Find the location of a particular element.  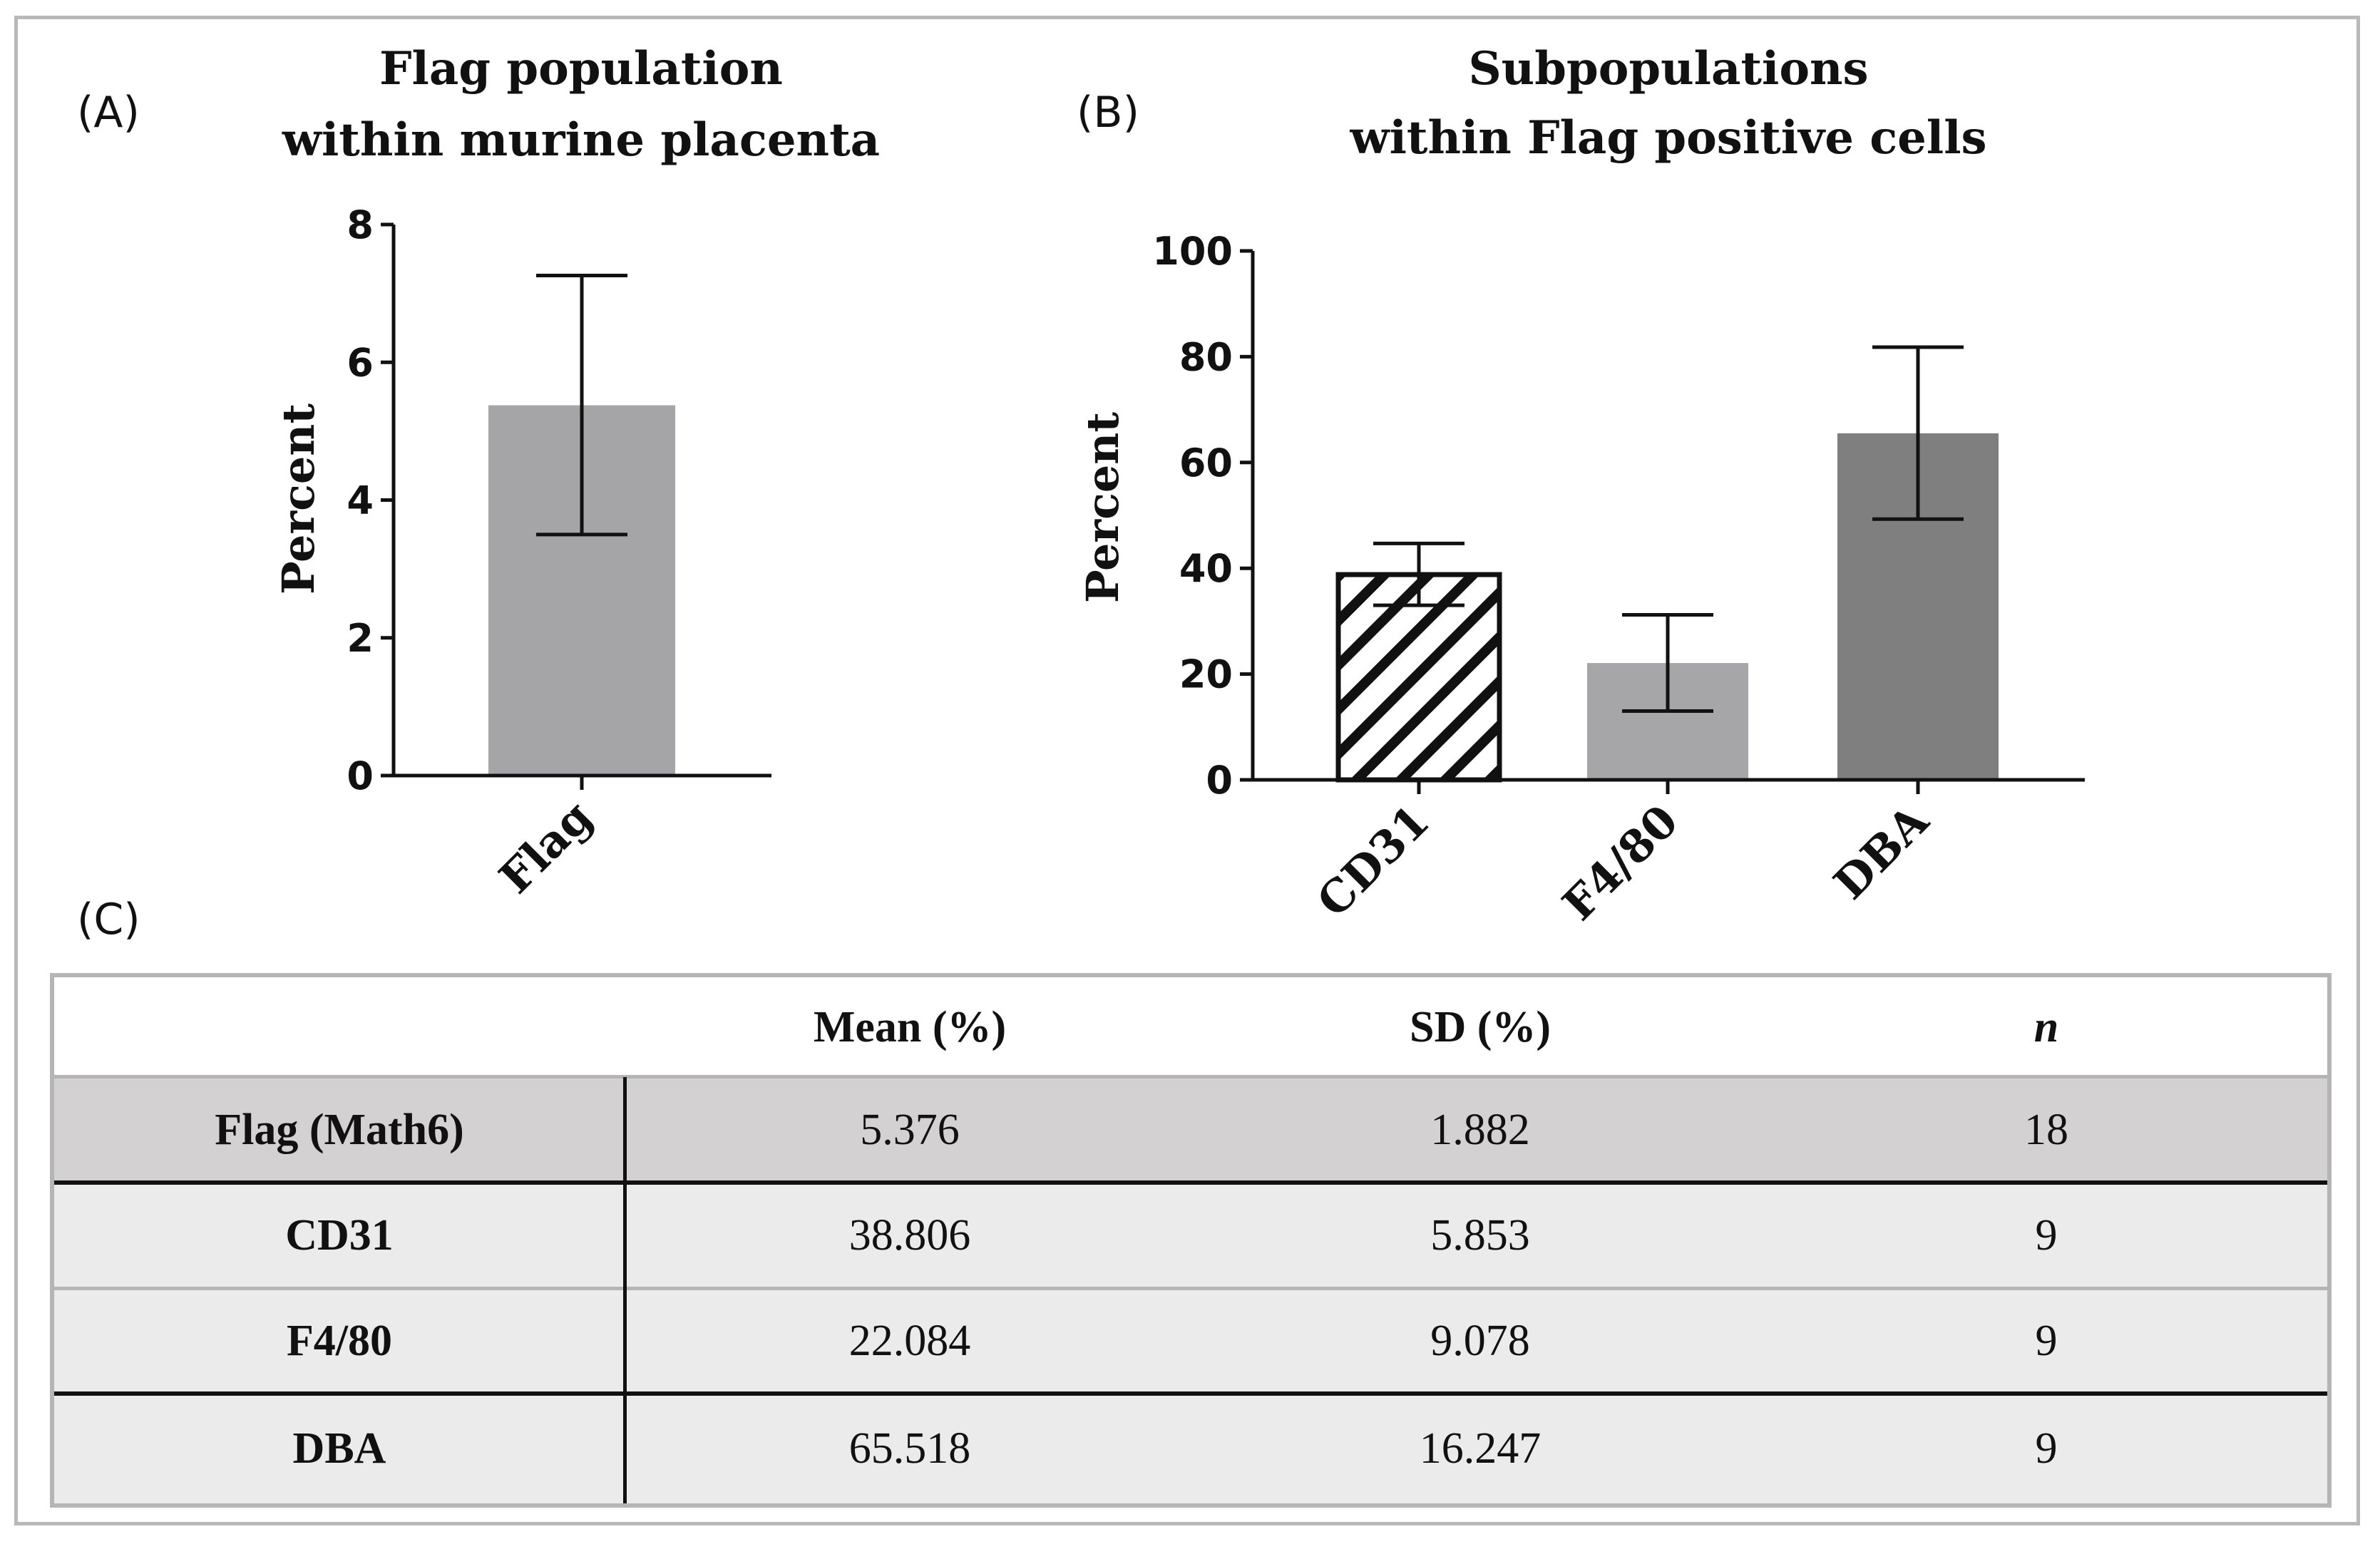

chart-b-y-tick-label: 100 is located at coordinates (1192, 251).